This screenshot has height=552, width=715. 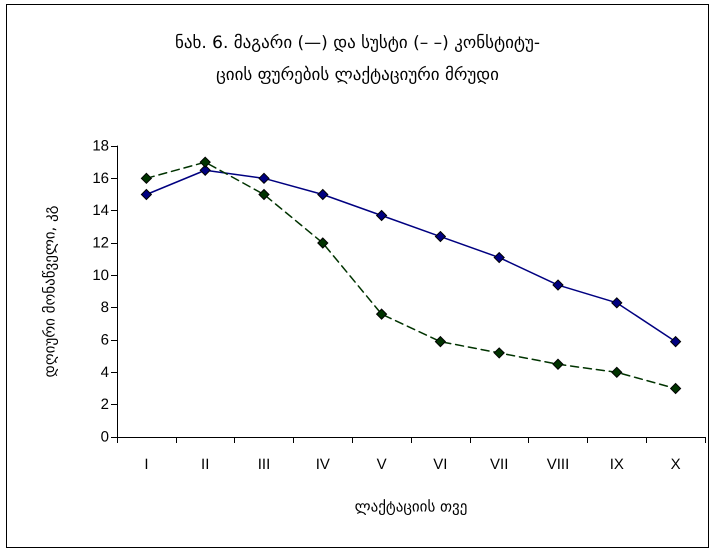 What do you see at coordinates (104, 437) in the screenshot?
I see `y-tick-label: 0` at bounding box center [104, 437].